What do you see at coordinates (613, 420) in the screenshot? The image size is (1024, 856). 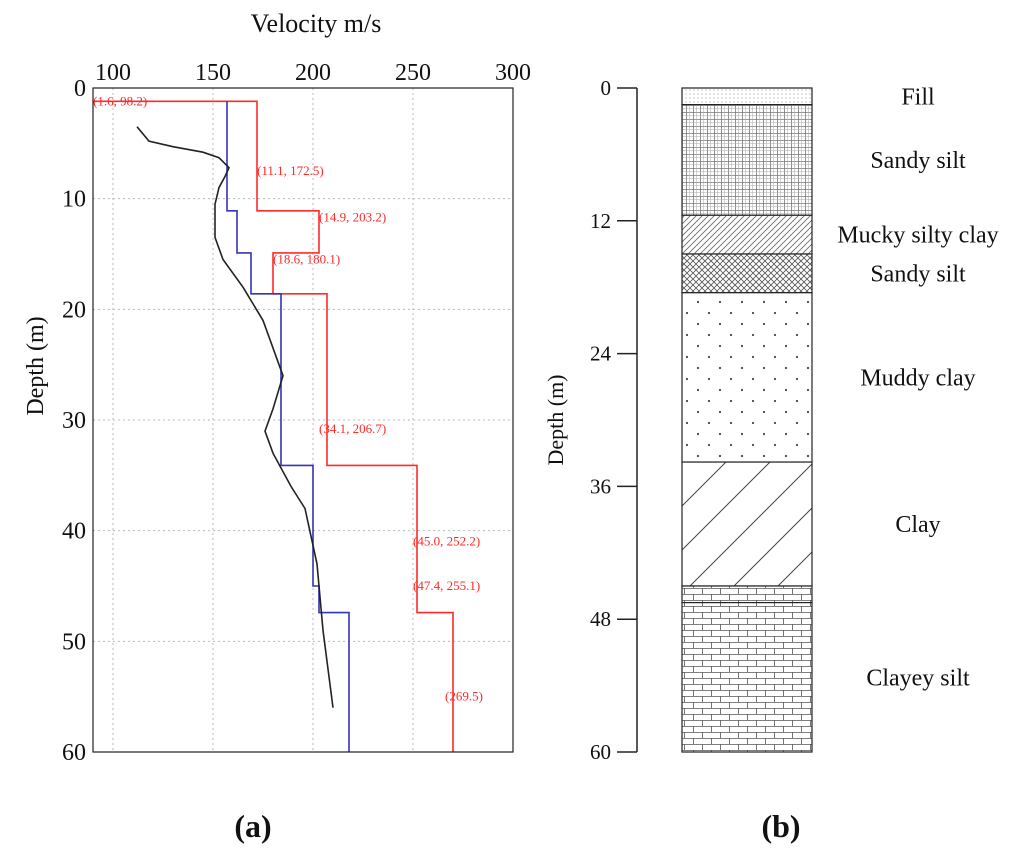 I see `depth-ticks: 0 12 24 36 48 60` at bounding box center [613, 420].